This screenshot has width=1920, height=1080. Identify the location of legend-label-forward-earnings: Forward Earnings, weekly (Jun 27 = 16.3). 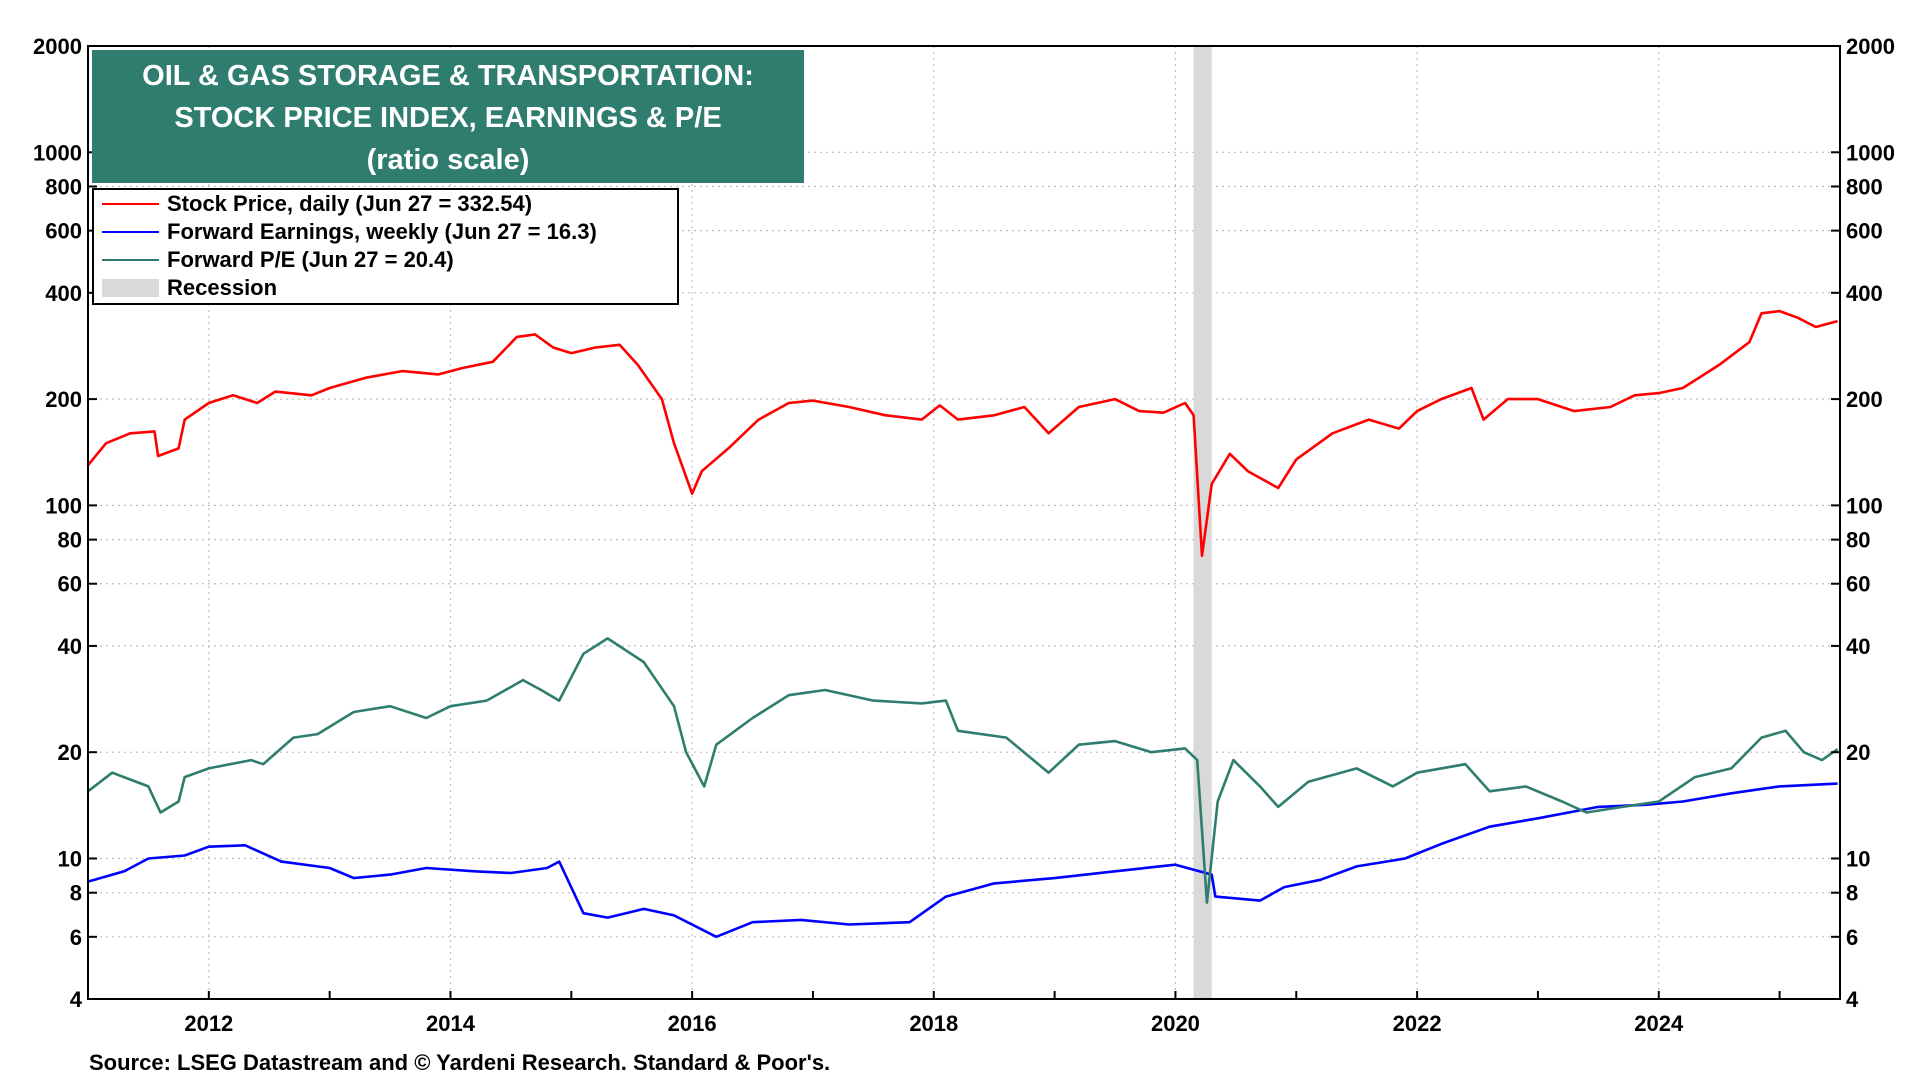
(382, 231).